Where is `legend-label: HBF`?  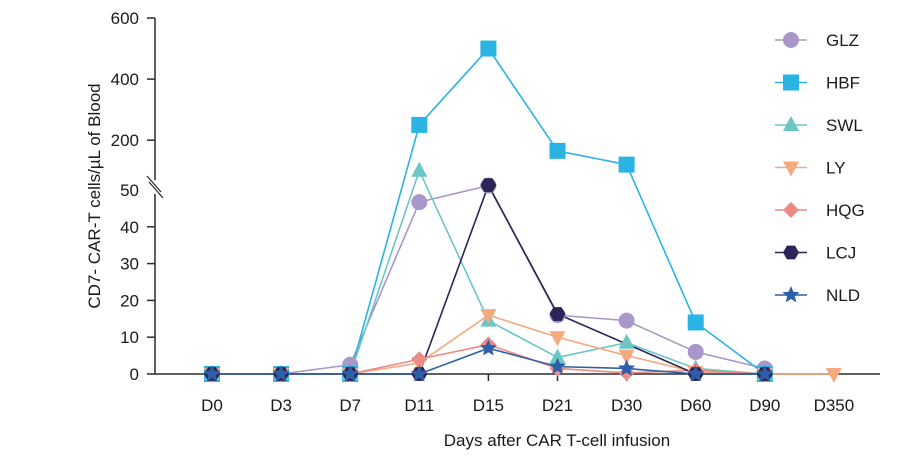 legend-label: HBF is located at coordinates (843, 83).